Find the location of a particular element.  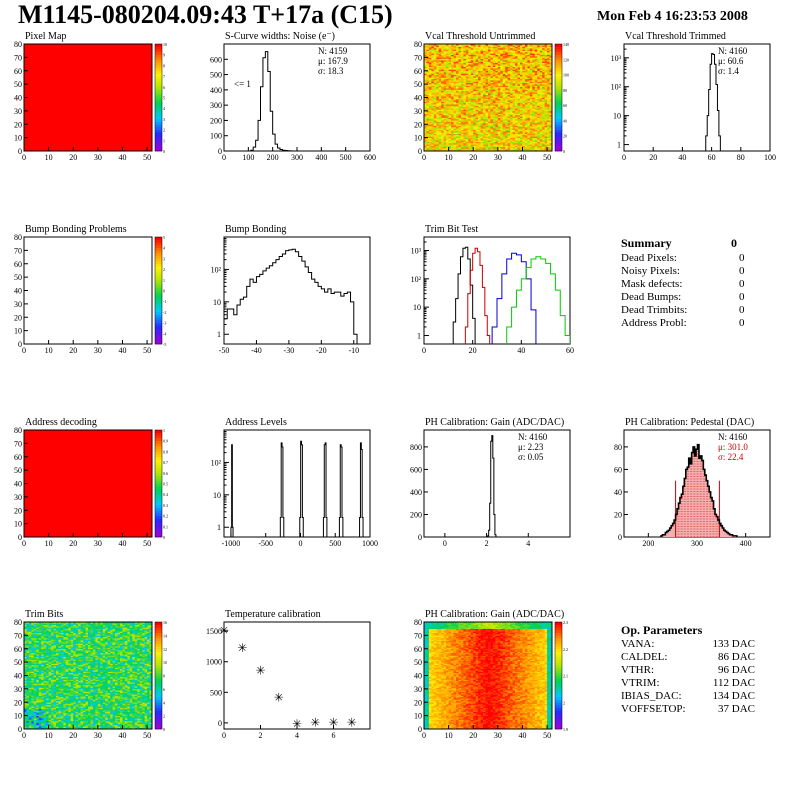

chart-title: Bump Bonding Problems is located at coordinates (76, 229).